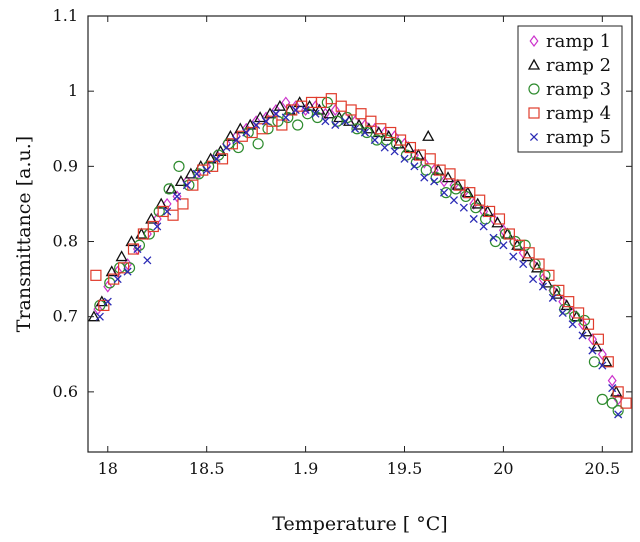  I want to click on legend-label: ramp 3, so click(578, 89).